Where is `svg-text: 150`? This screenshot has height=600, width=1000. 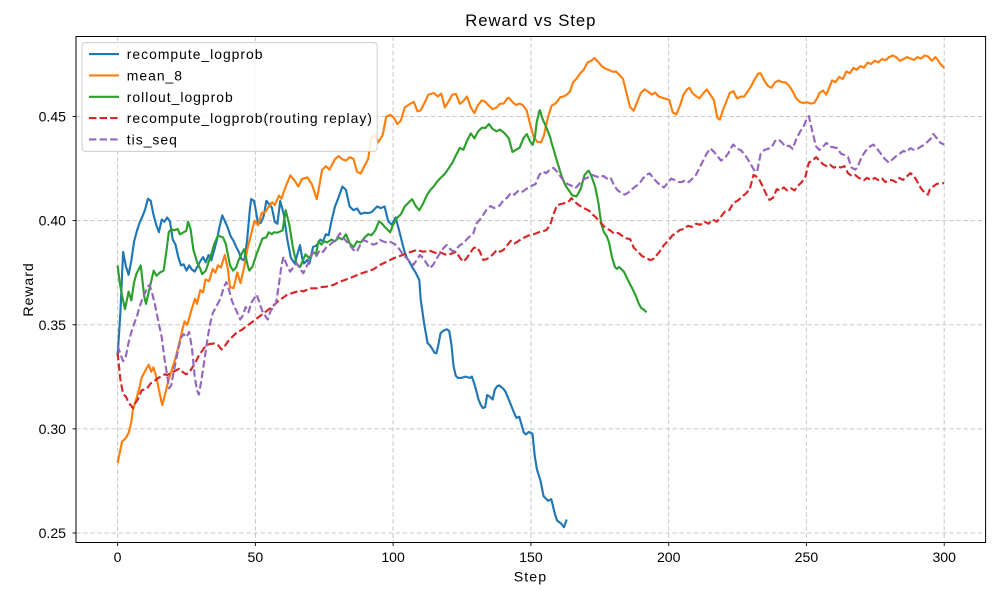 svg-text: 150 is located at coordinates (531, 557).